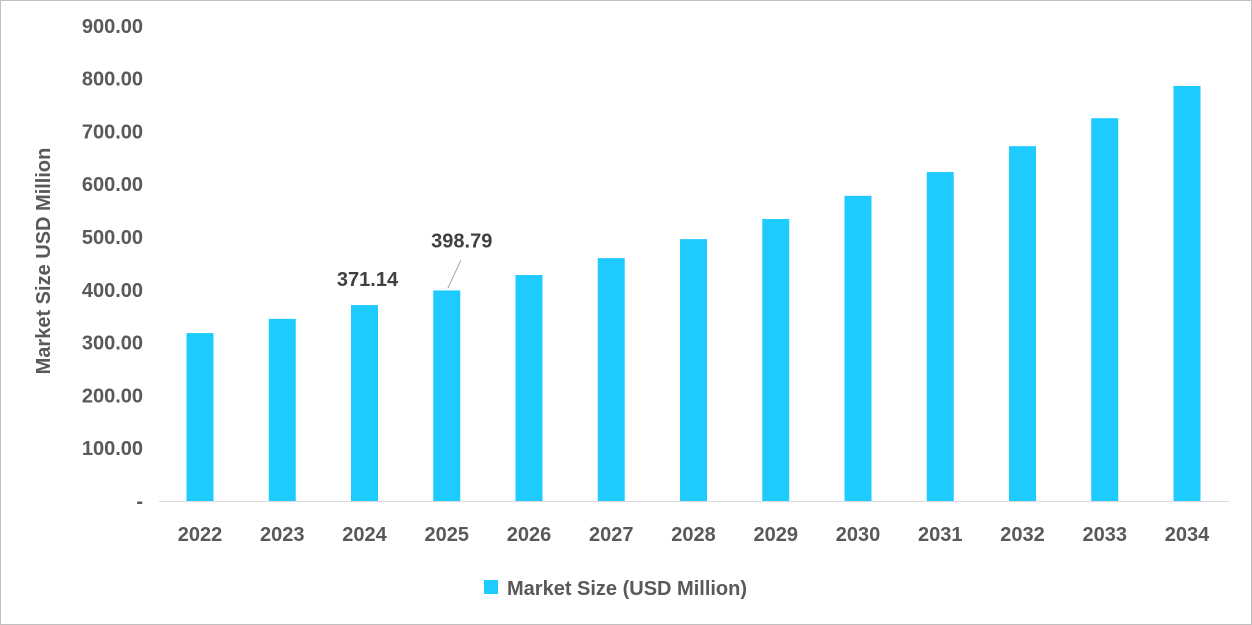 The width and height of the screenshot is (1252, 625). Describe the element at coordinates (200, 417) in the screenshot. I see `bar-2022` at that location.